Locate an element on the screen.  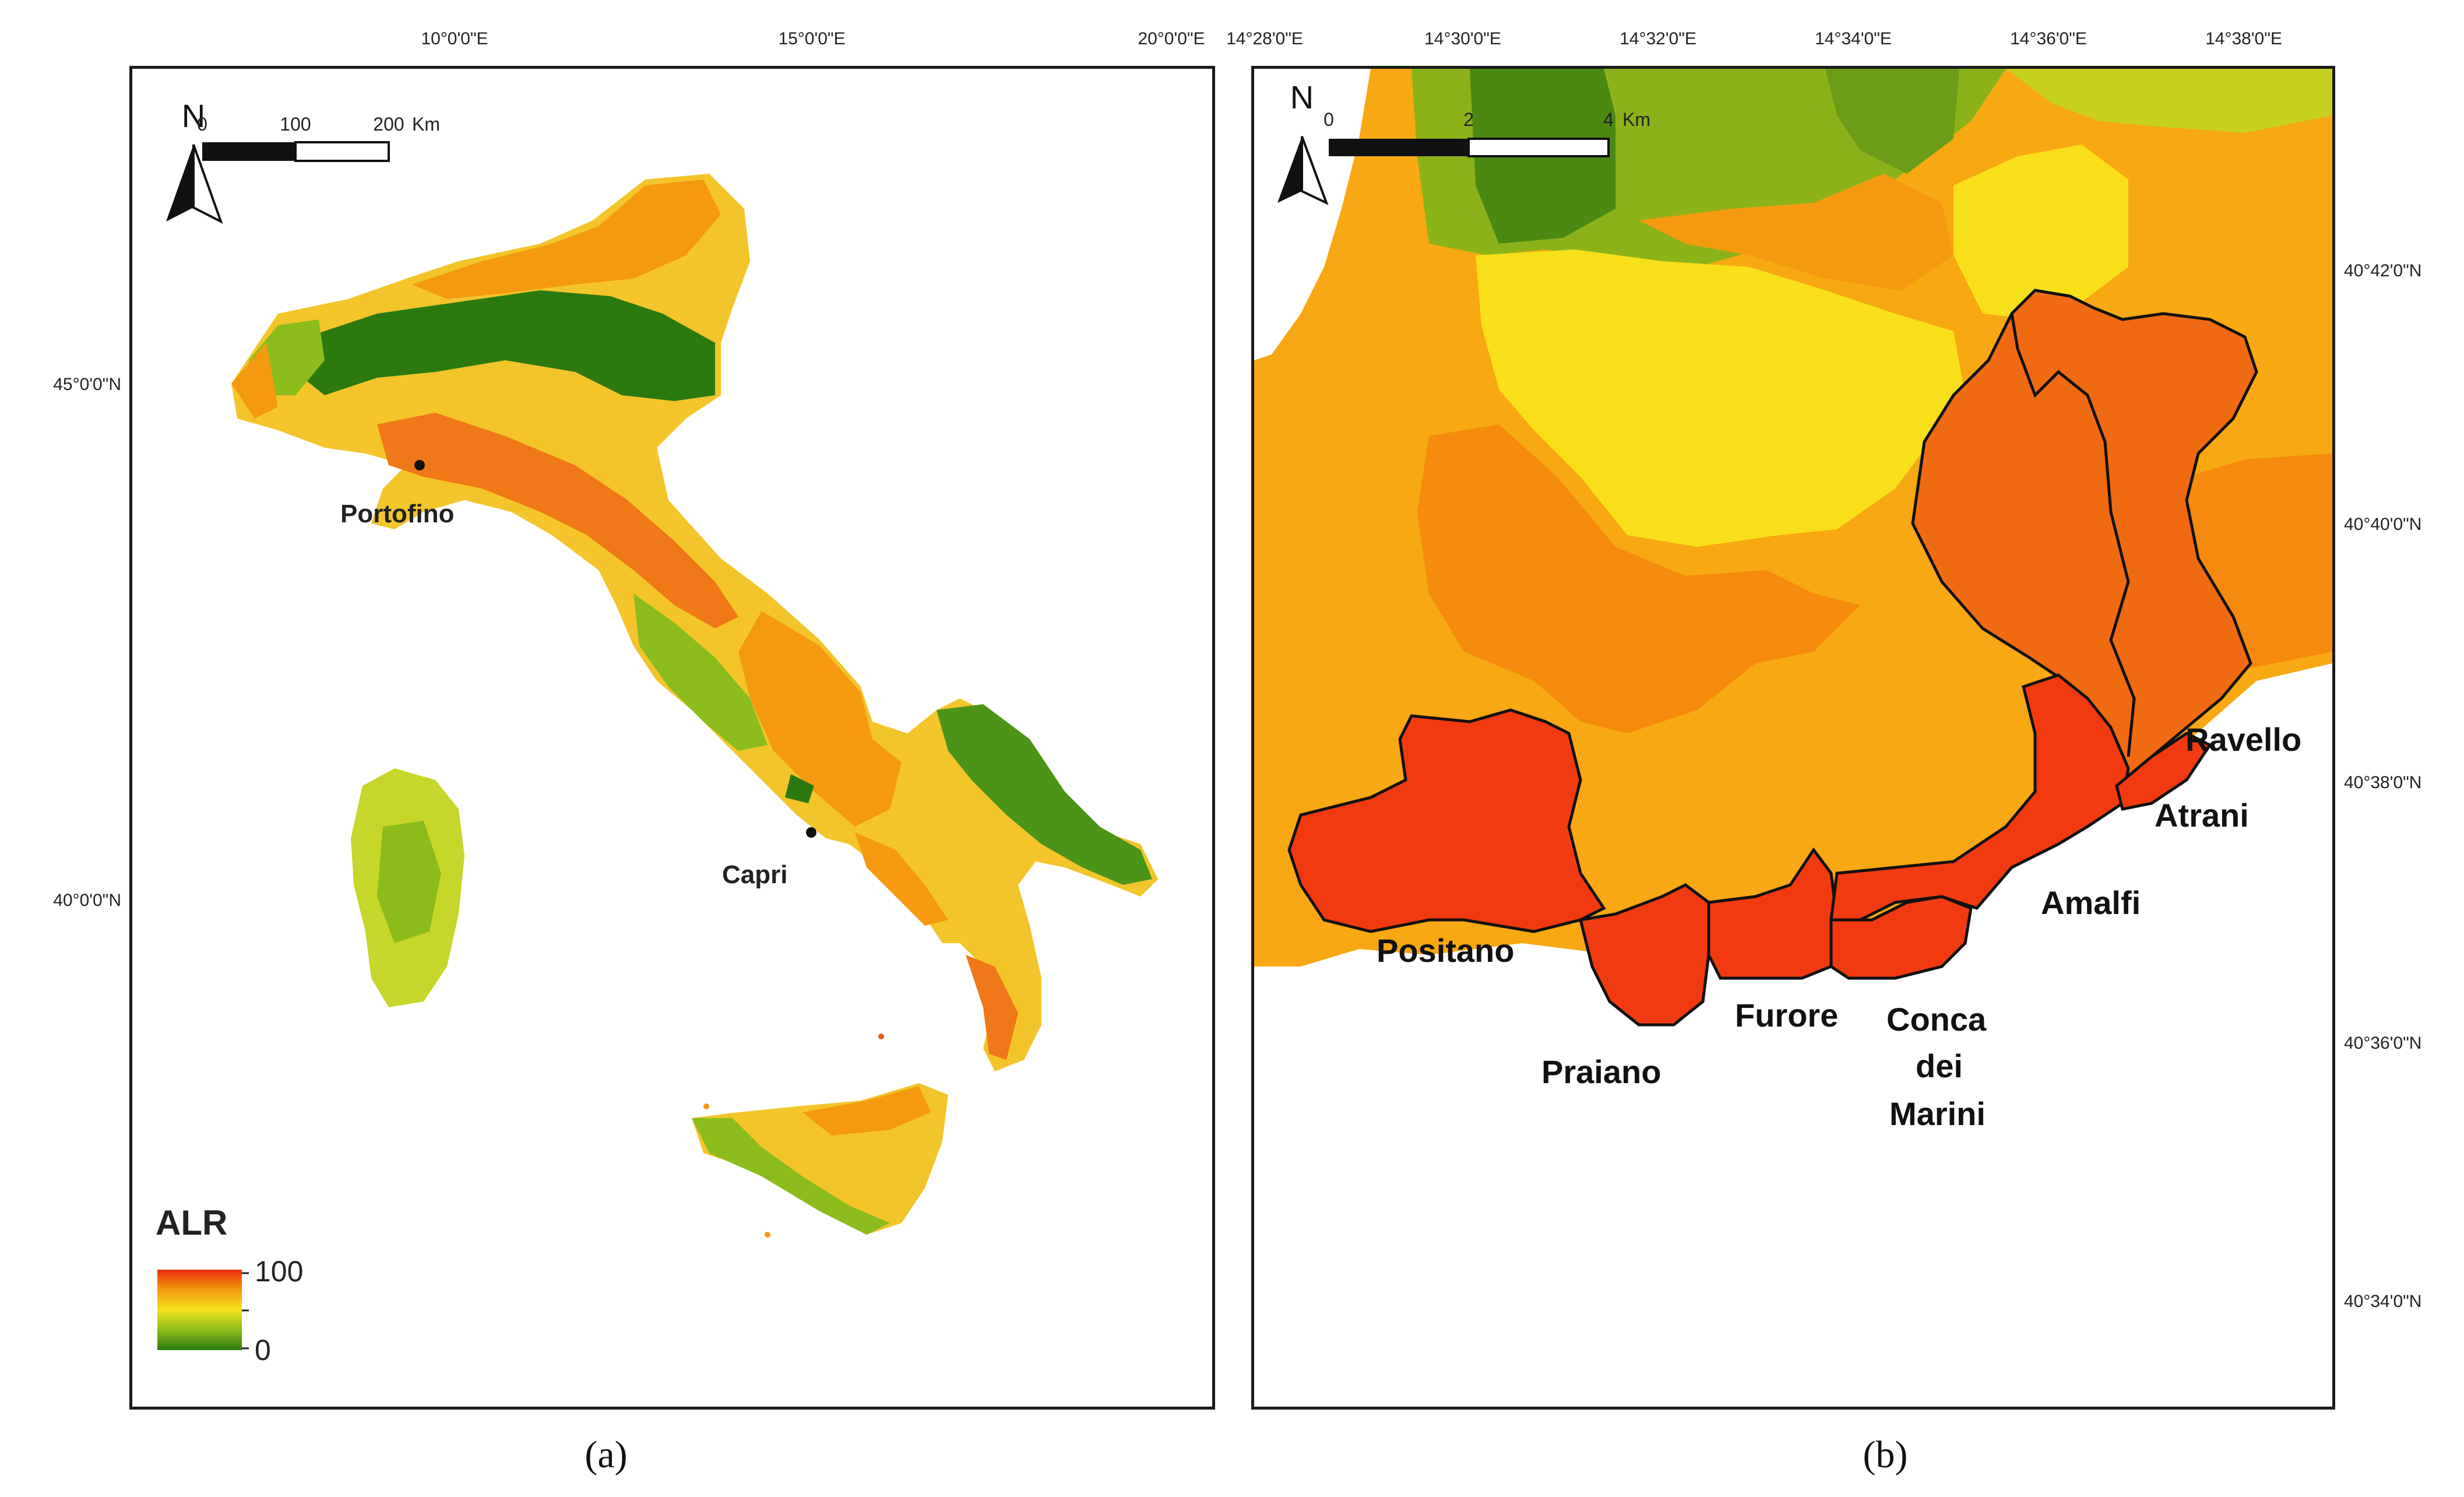
zone-conca is located at coordinates (1901, 937).